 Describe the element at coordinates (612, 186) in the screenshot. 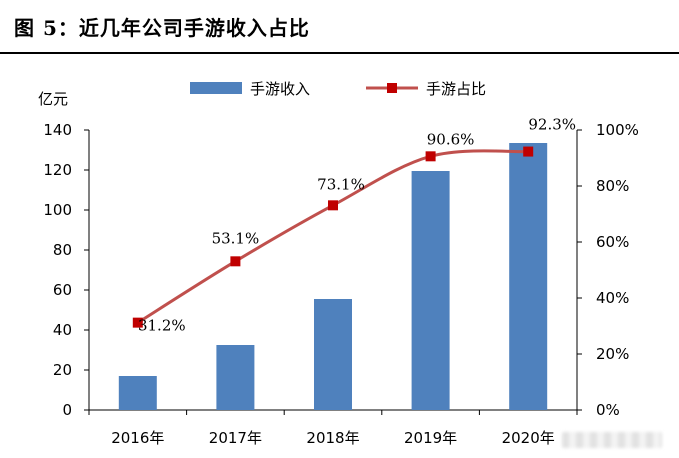

I see `y-right-tick-label: 80%` at that location.